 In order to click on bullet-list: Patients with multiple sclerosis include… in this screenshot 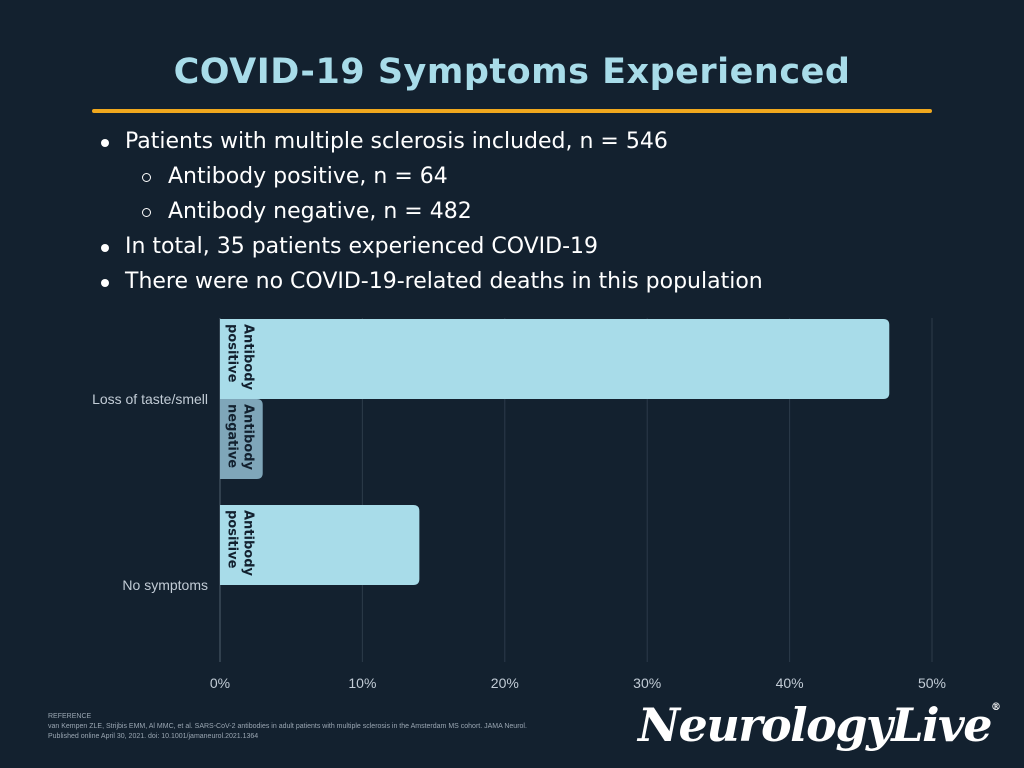, I will do `click(429, 213)`.